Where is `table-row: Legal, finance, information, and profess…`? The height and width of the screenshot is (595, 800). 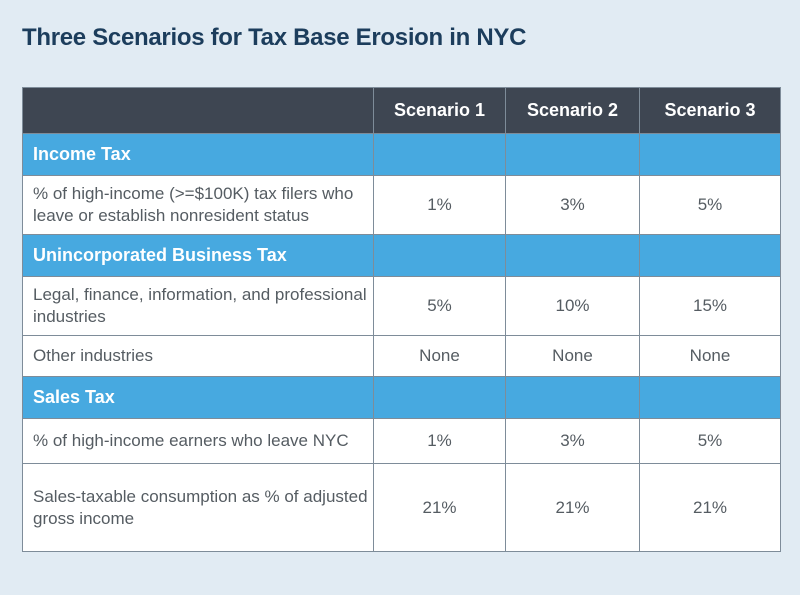 table-row: Legal, finance, information, and profess… is located at coordinates (401, 306).